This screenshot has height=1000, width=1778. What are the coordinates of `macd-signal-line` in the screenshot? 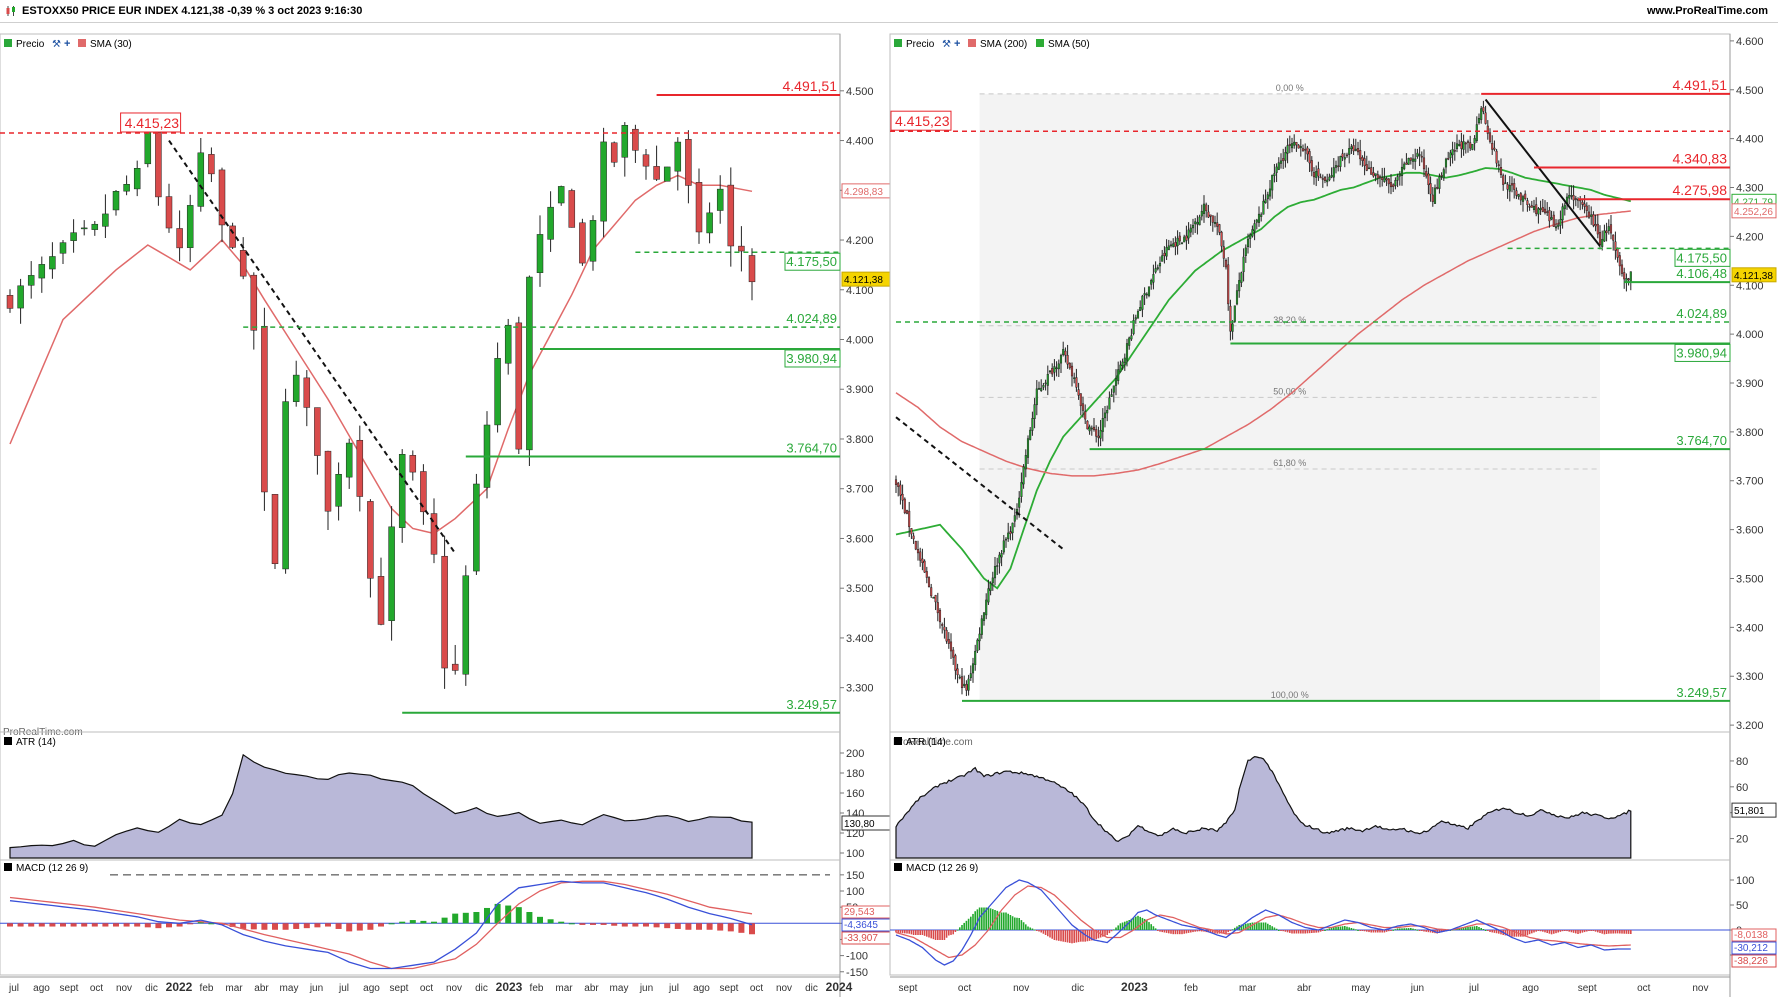 It's located at (1263, 922).